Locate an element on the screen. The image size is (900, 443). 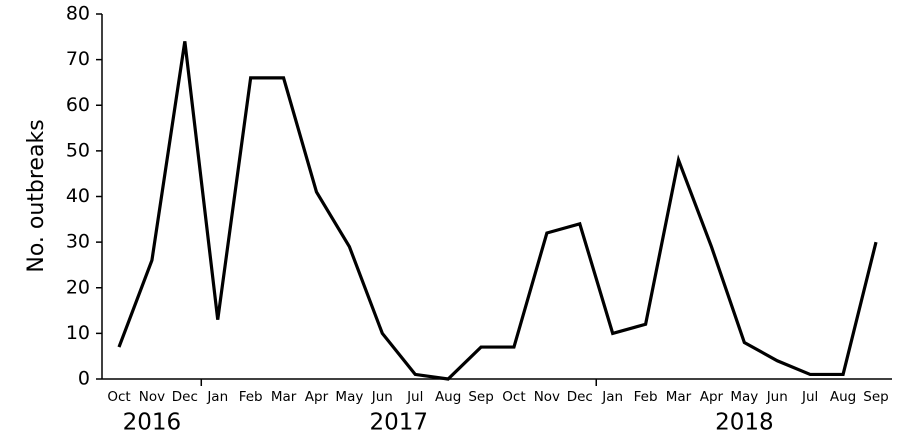
y-tick-label: 20 is located at coordinates (78, 287).